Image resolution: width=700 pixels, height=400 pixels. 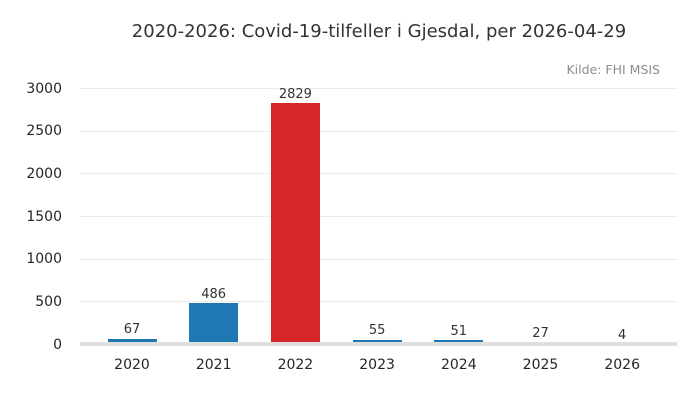 What do you see at coordinates (622, 335) in the screenshot?
I see `bar-value-label: 4` at bounding box center [622, 335].